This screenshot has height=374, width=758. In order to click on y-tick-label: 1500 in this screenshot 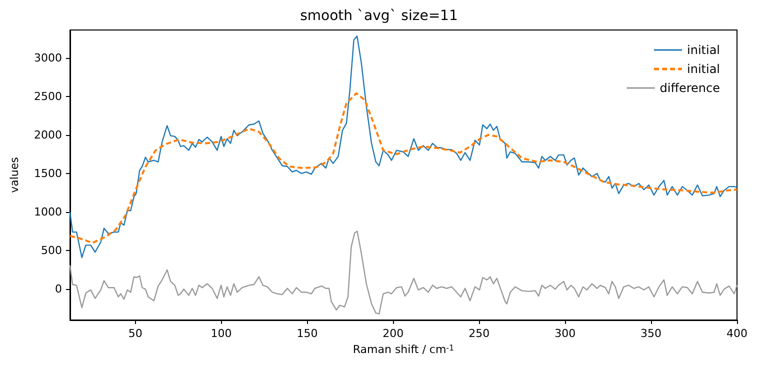, I will do `click(48, 173)`.